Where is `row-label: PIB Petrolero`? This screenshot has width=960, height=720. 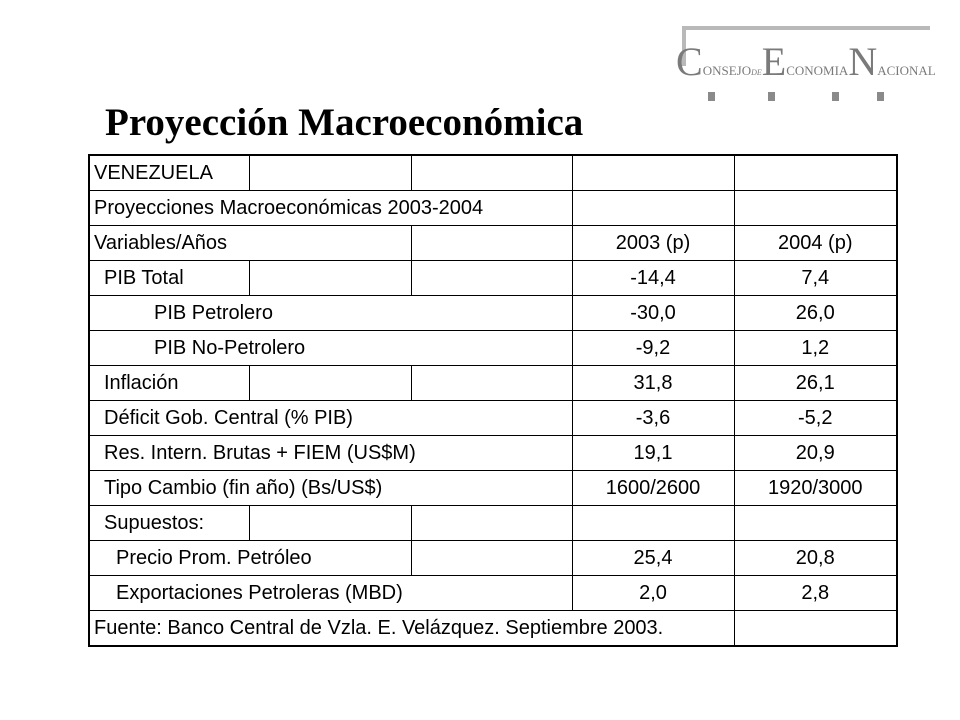
row-label: PIB Petrolero is located at coordinates (330, 313).